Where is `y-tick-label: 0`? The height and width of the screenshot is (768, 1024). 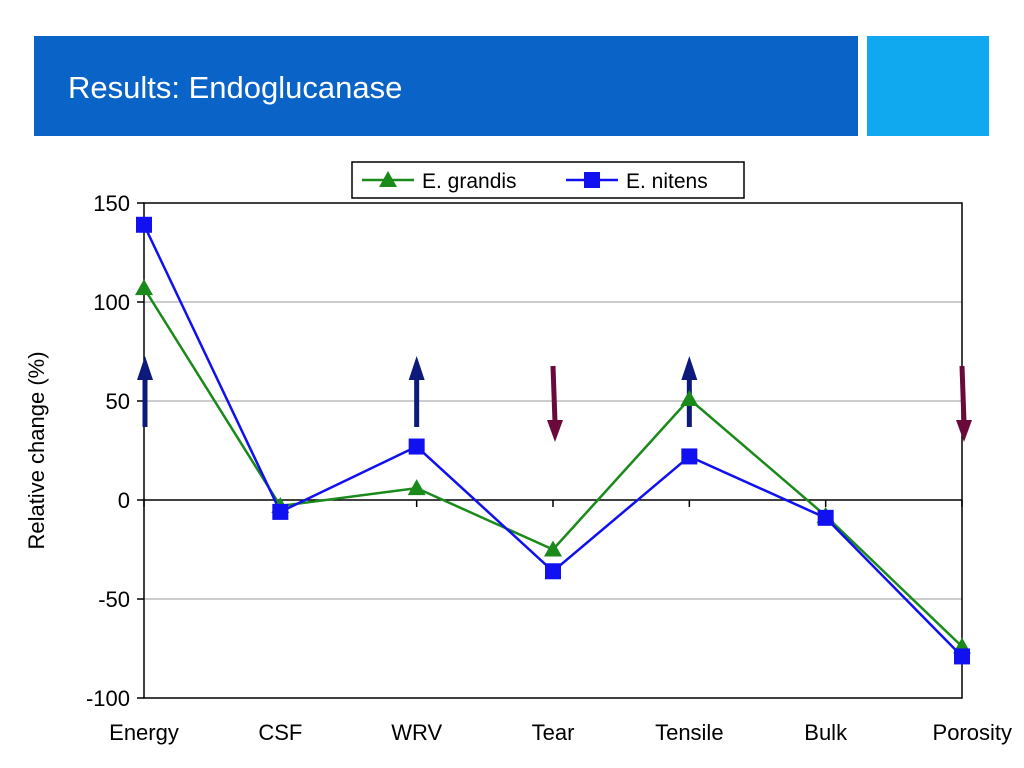 y-tick-label: 0 is located at coordinates (124, 500).